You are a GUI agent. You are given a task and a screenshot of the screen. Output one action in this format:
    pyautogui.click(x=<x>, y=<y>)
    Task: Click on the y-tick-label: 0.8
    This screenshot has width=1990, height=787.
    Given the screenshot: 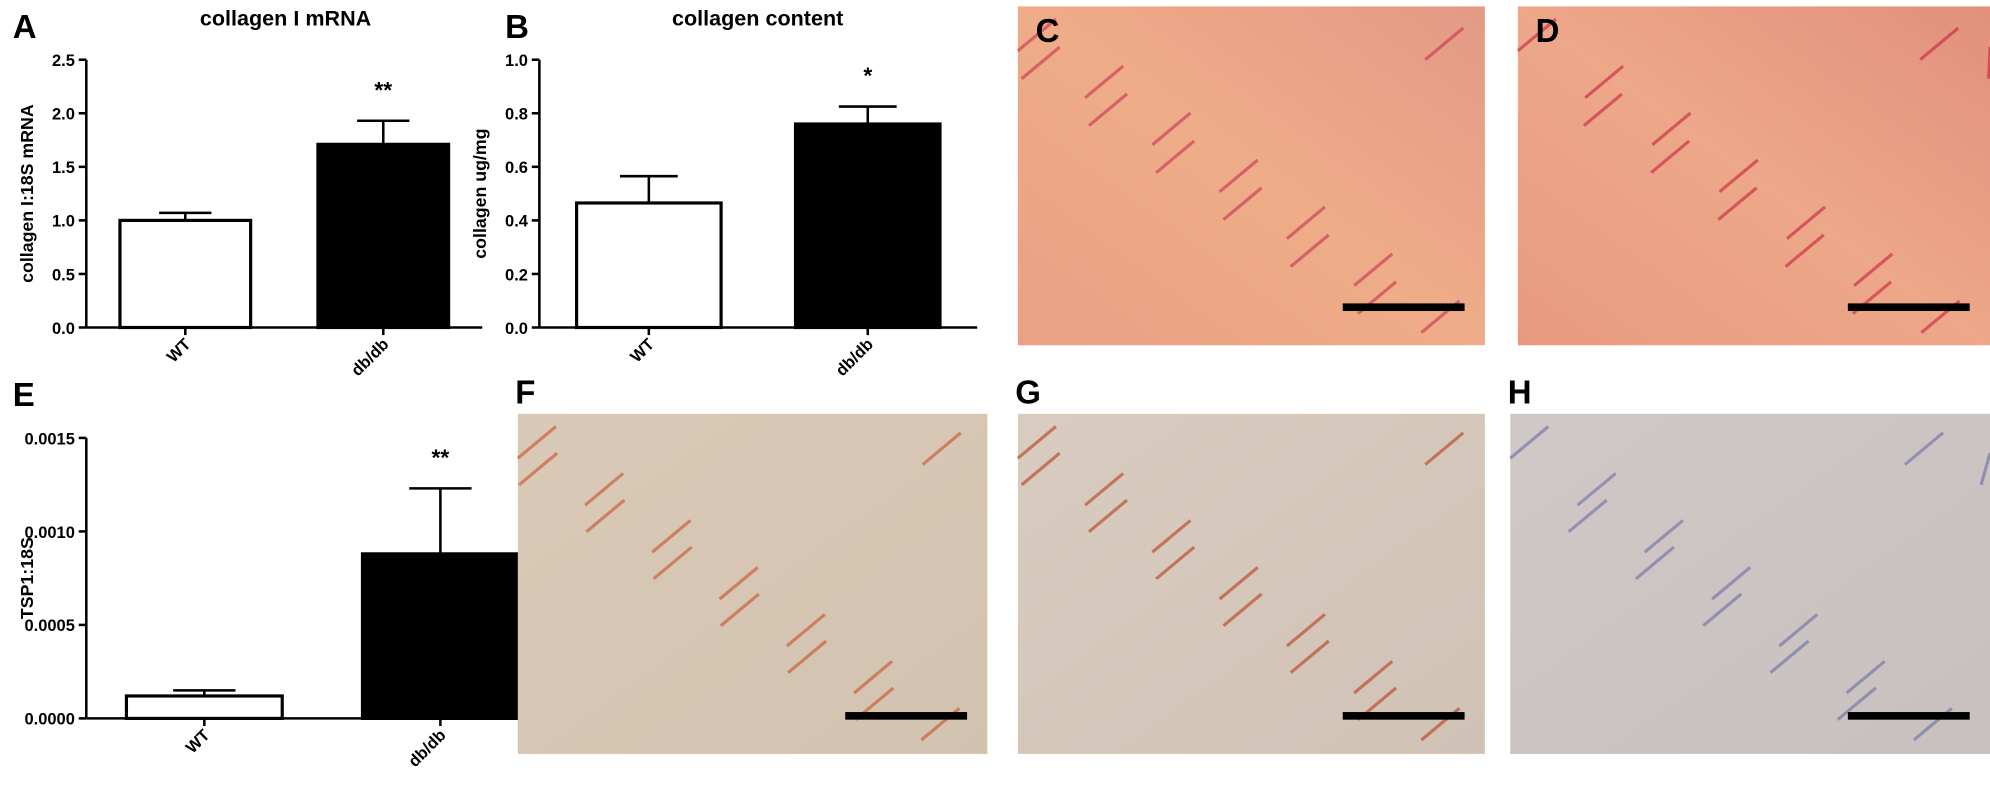 What is the action you would take?
    pyautogui.click(x=516, y=115)
    